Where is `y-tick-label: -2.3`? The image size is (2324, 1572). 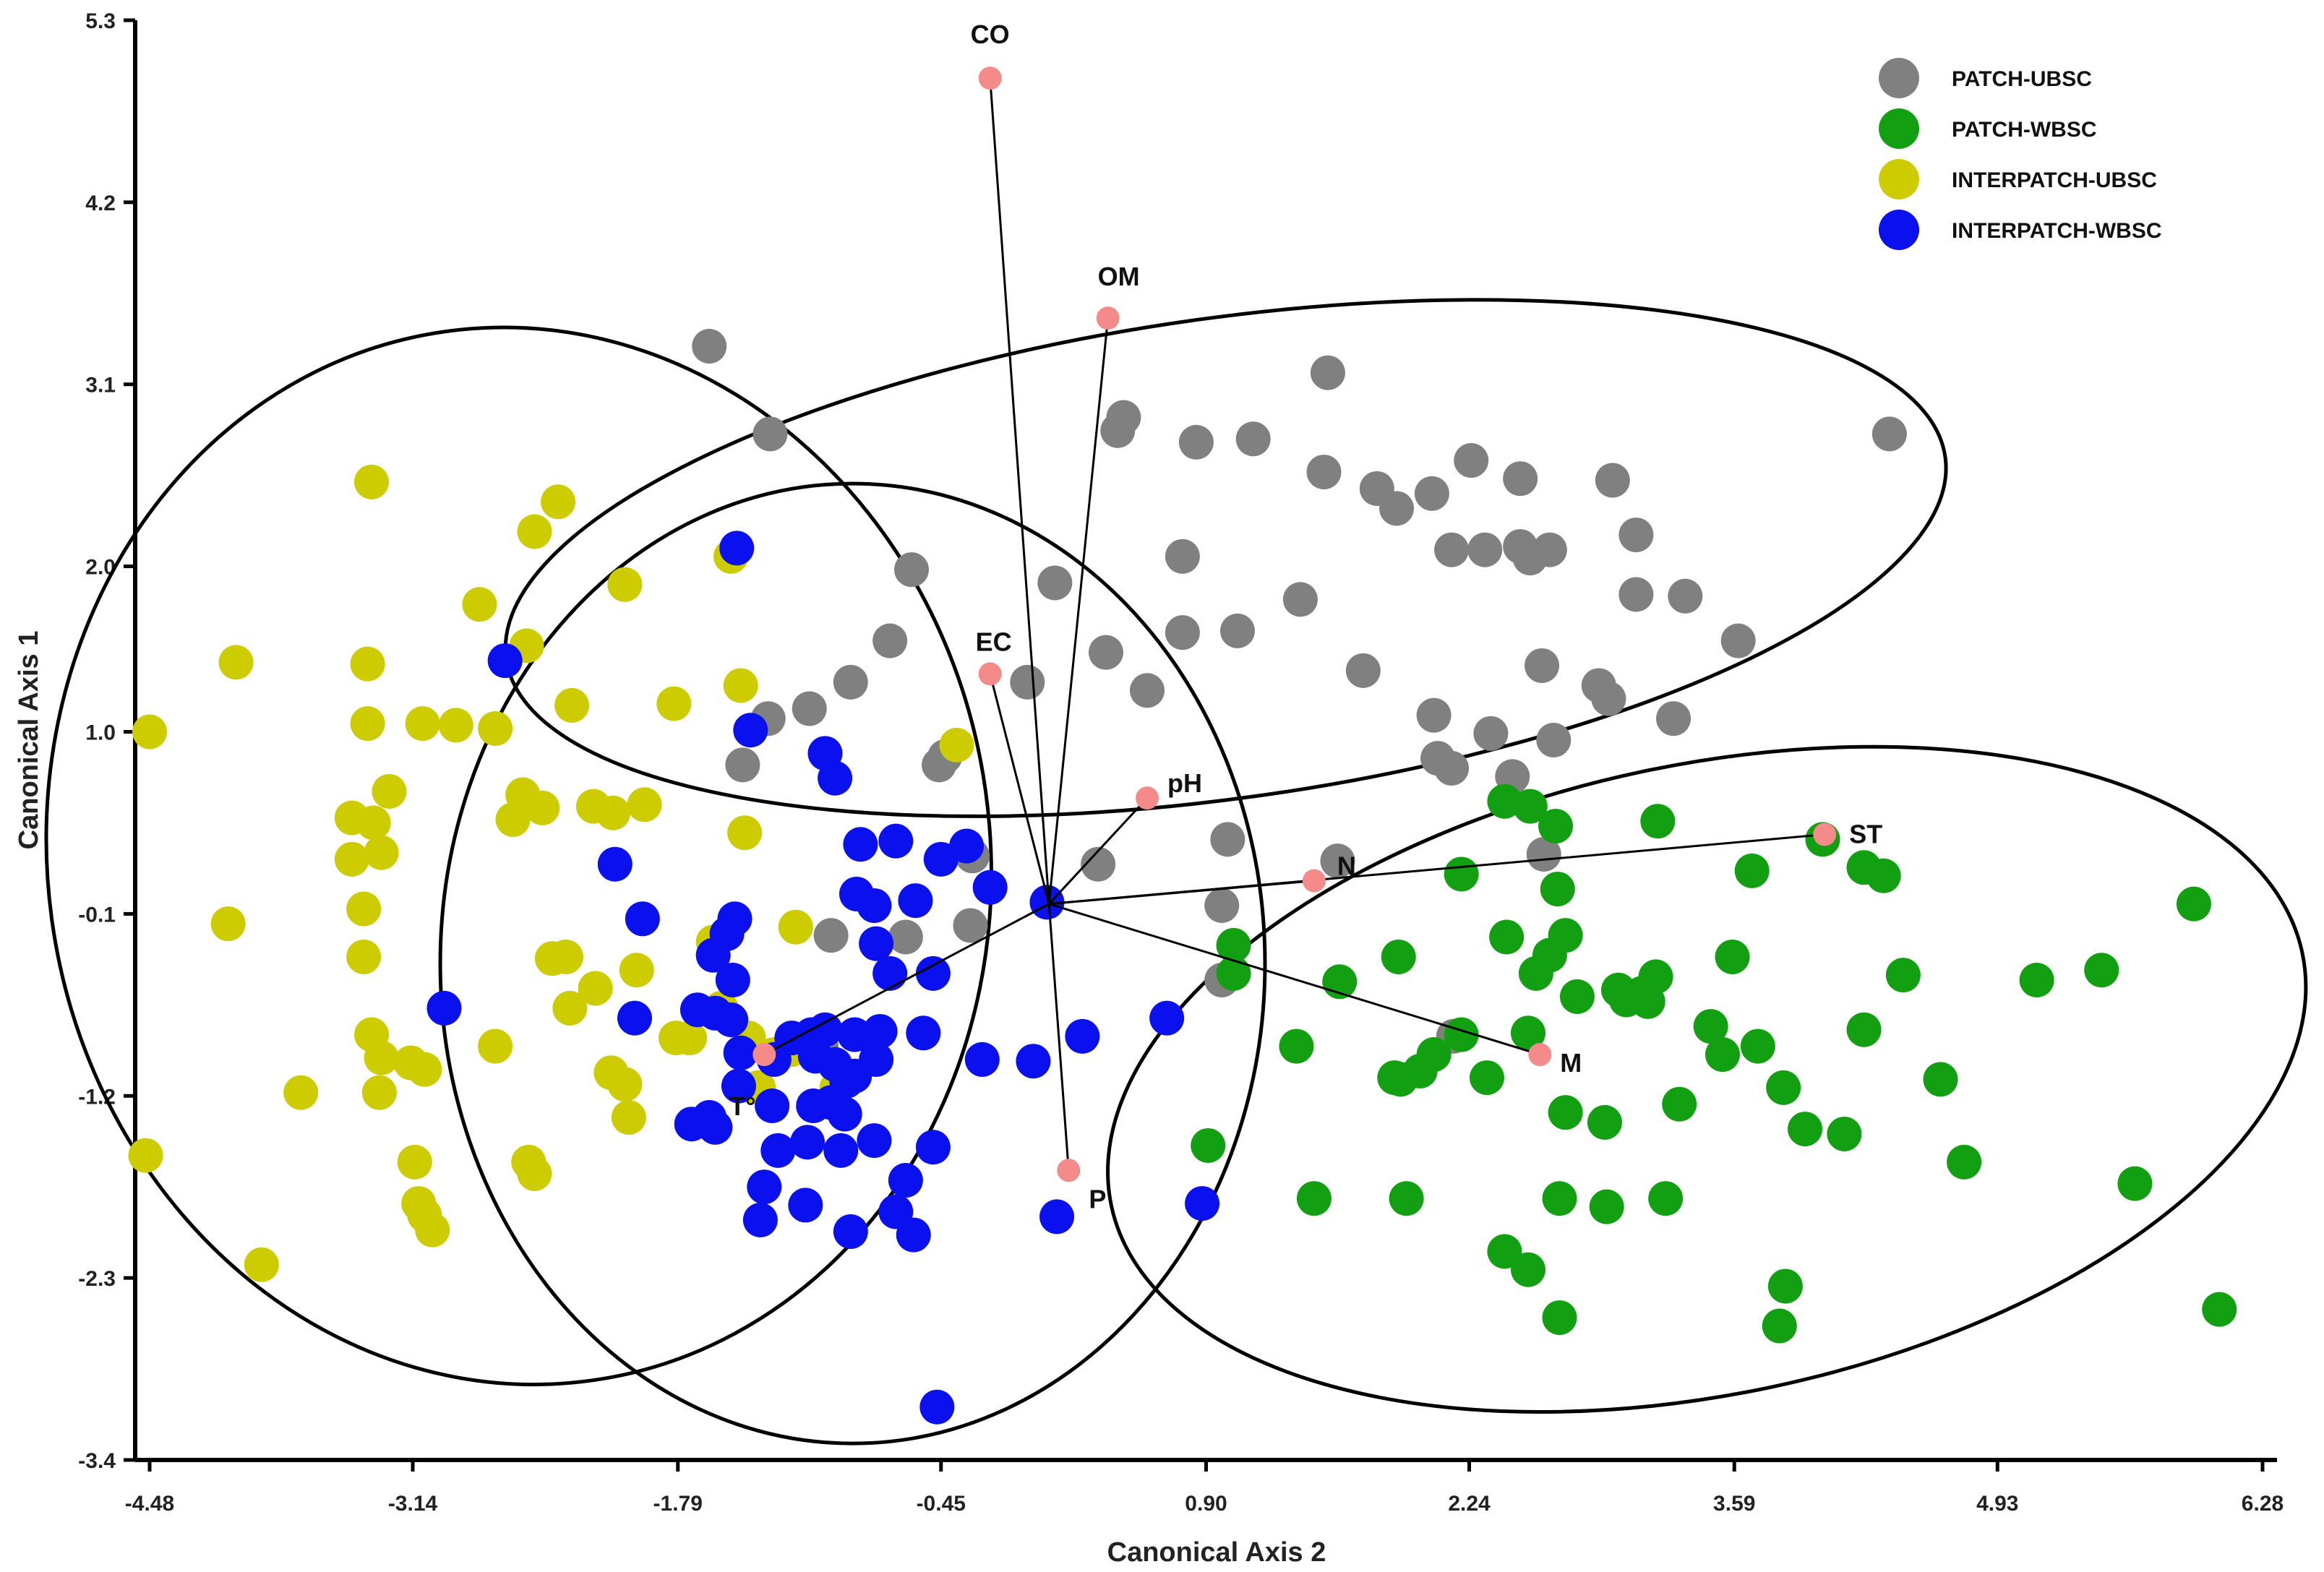 y-tick-label: -2.3 is located at coordinates (97, 1279).